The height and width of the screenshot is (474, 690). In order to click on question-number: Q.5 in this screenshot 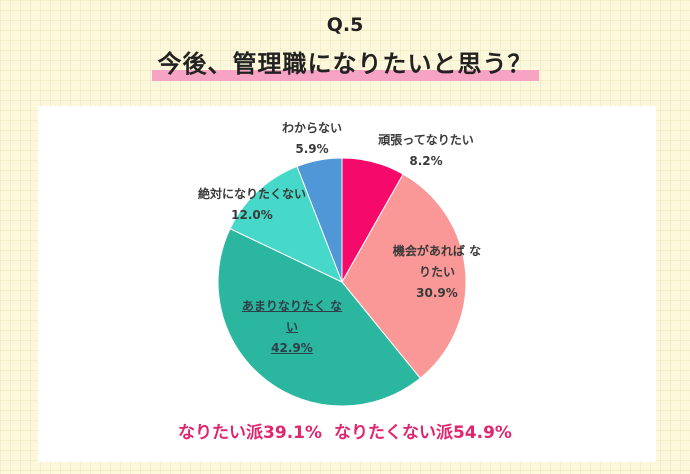, I will do `click(345, 25)`.